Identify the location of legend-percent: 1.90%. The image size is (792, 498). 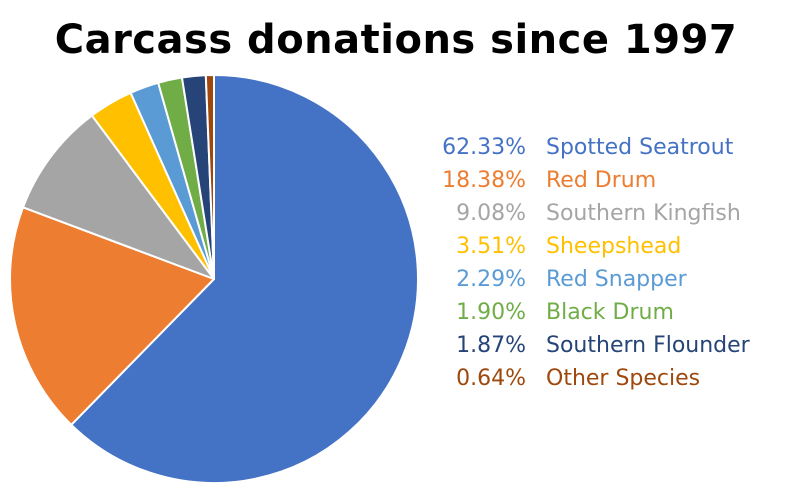
(491, 312).